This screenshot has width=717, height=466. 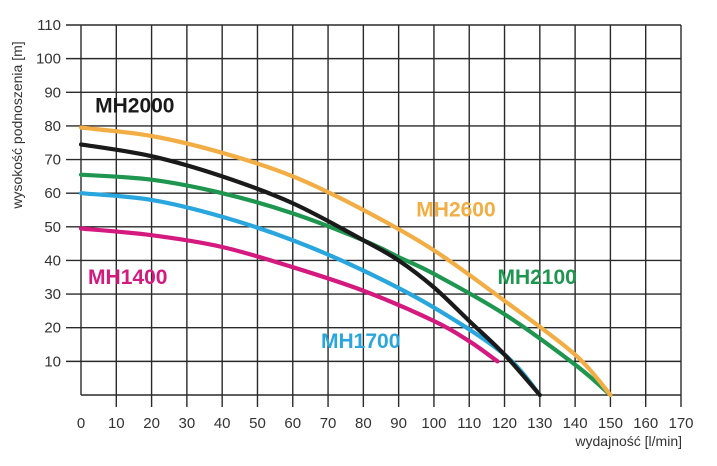 What do you see at coordinates (81, 423) in the screenshot?
I see `x-tick-label: 0` at bounding box center [81, 423].